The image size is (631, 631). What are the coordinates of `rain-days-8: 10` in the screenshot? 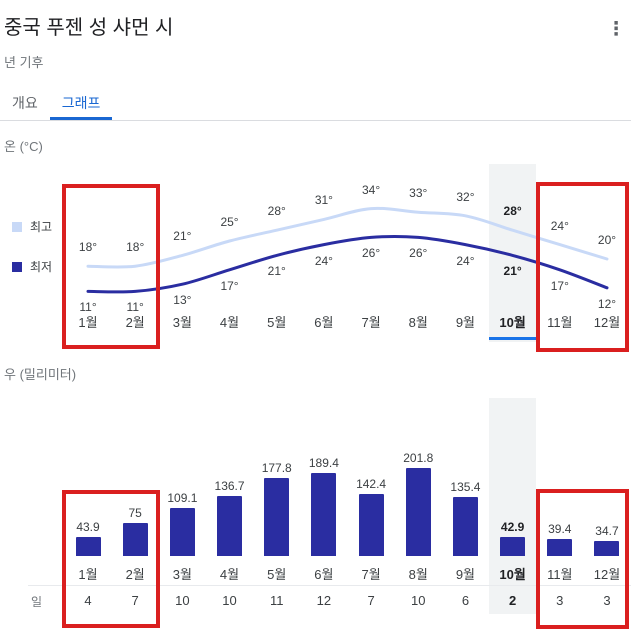 It's located at (418, 600).